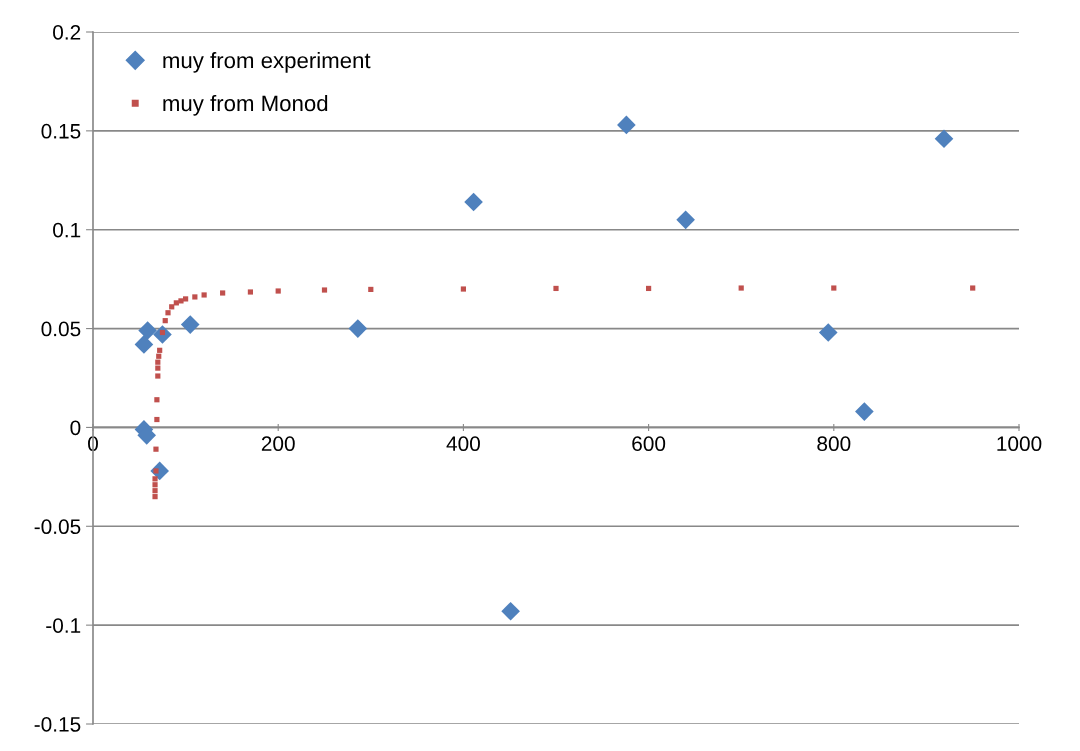  I want to click on y-tick-label: 0.1, so click(67, 230).